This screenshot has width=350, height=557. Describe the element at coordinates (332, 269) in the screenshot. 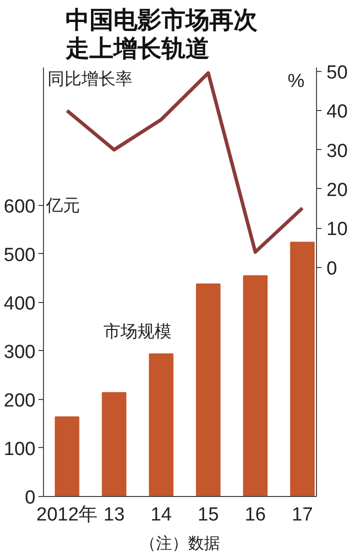

I see `y2-tick-label: 0` at that location.